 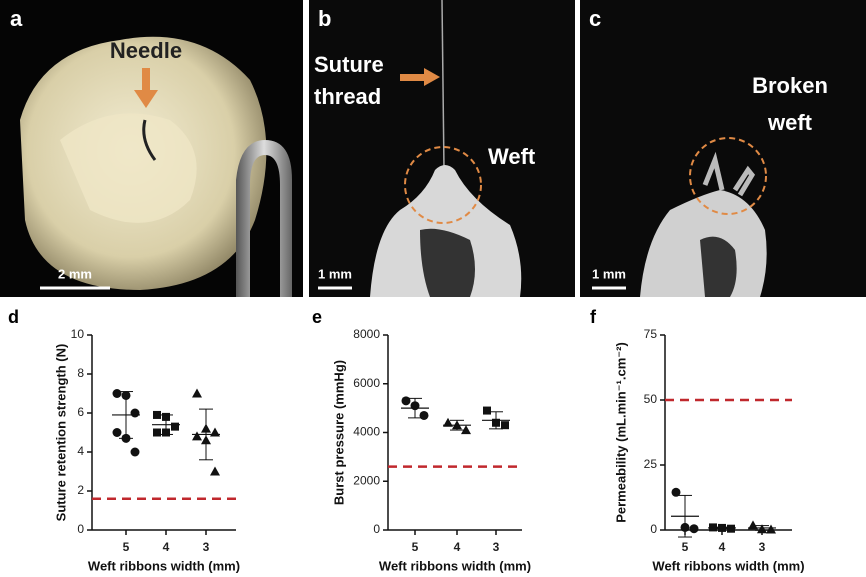 I want to click on photo-label: thread, so click(x=347, y=96).